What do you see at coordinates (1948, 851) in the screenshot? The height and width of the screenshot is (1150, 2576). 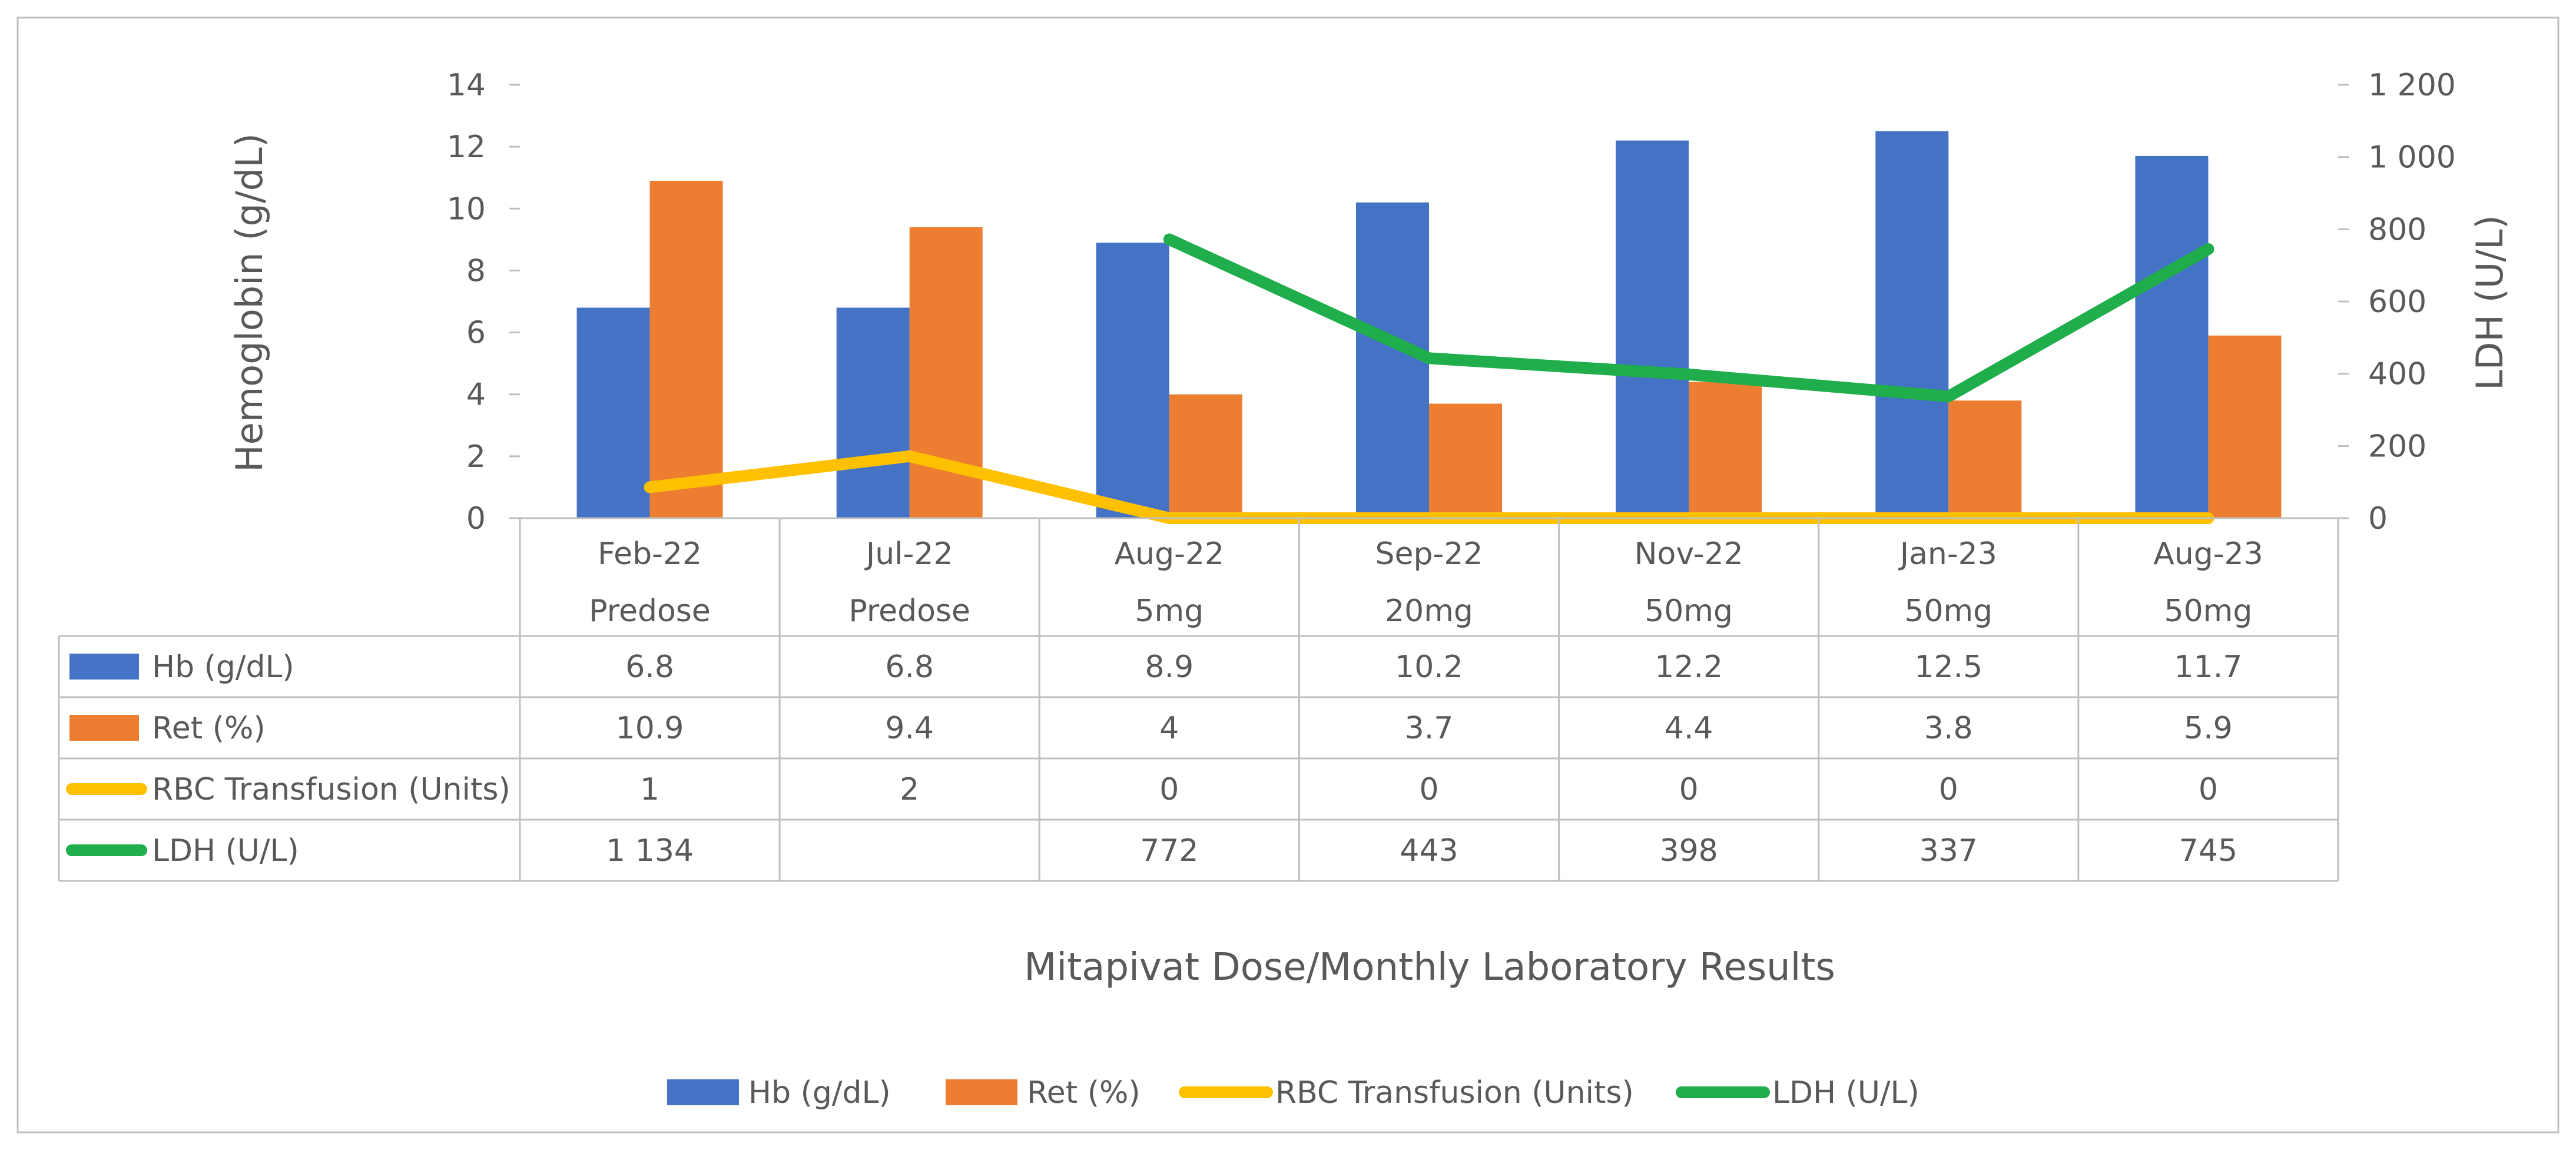 I see `table-cell-value: 337` at bounding box center [1948, 851].